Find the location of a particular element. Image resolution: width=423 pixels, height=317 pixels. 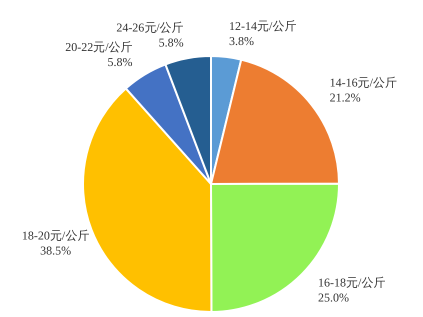

data-label: 38.5% is located at coordinates (56, 250).